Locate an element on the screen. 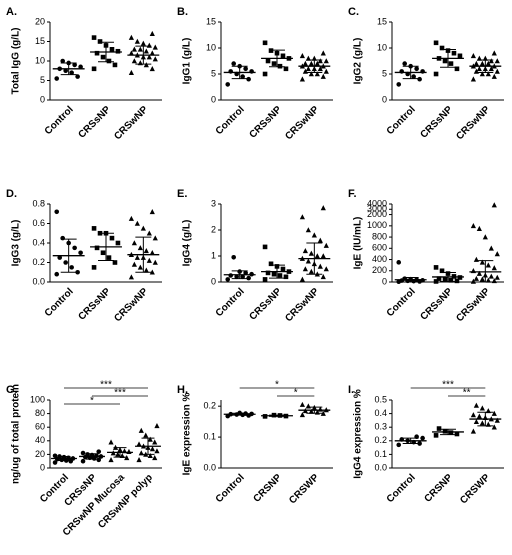 The height and width of the screenshot is (555, 512). y-tick-label: 0.4 is located at coordinates (38, 242).